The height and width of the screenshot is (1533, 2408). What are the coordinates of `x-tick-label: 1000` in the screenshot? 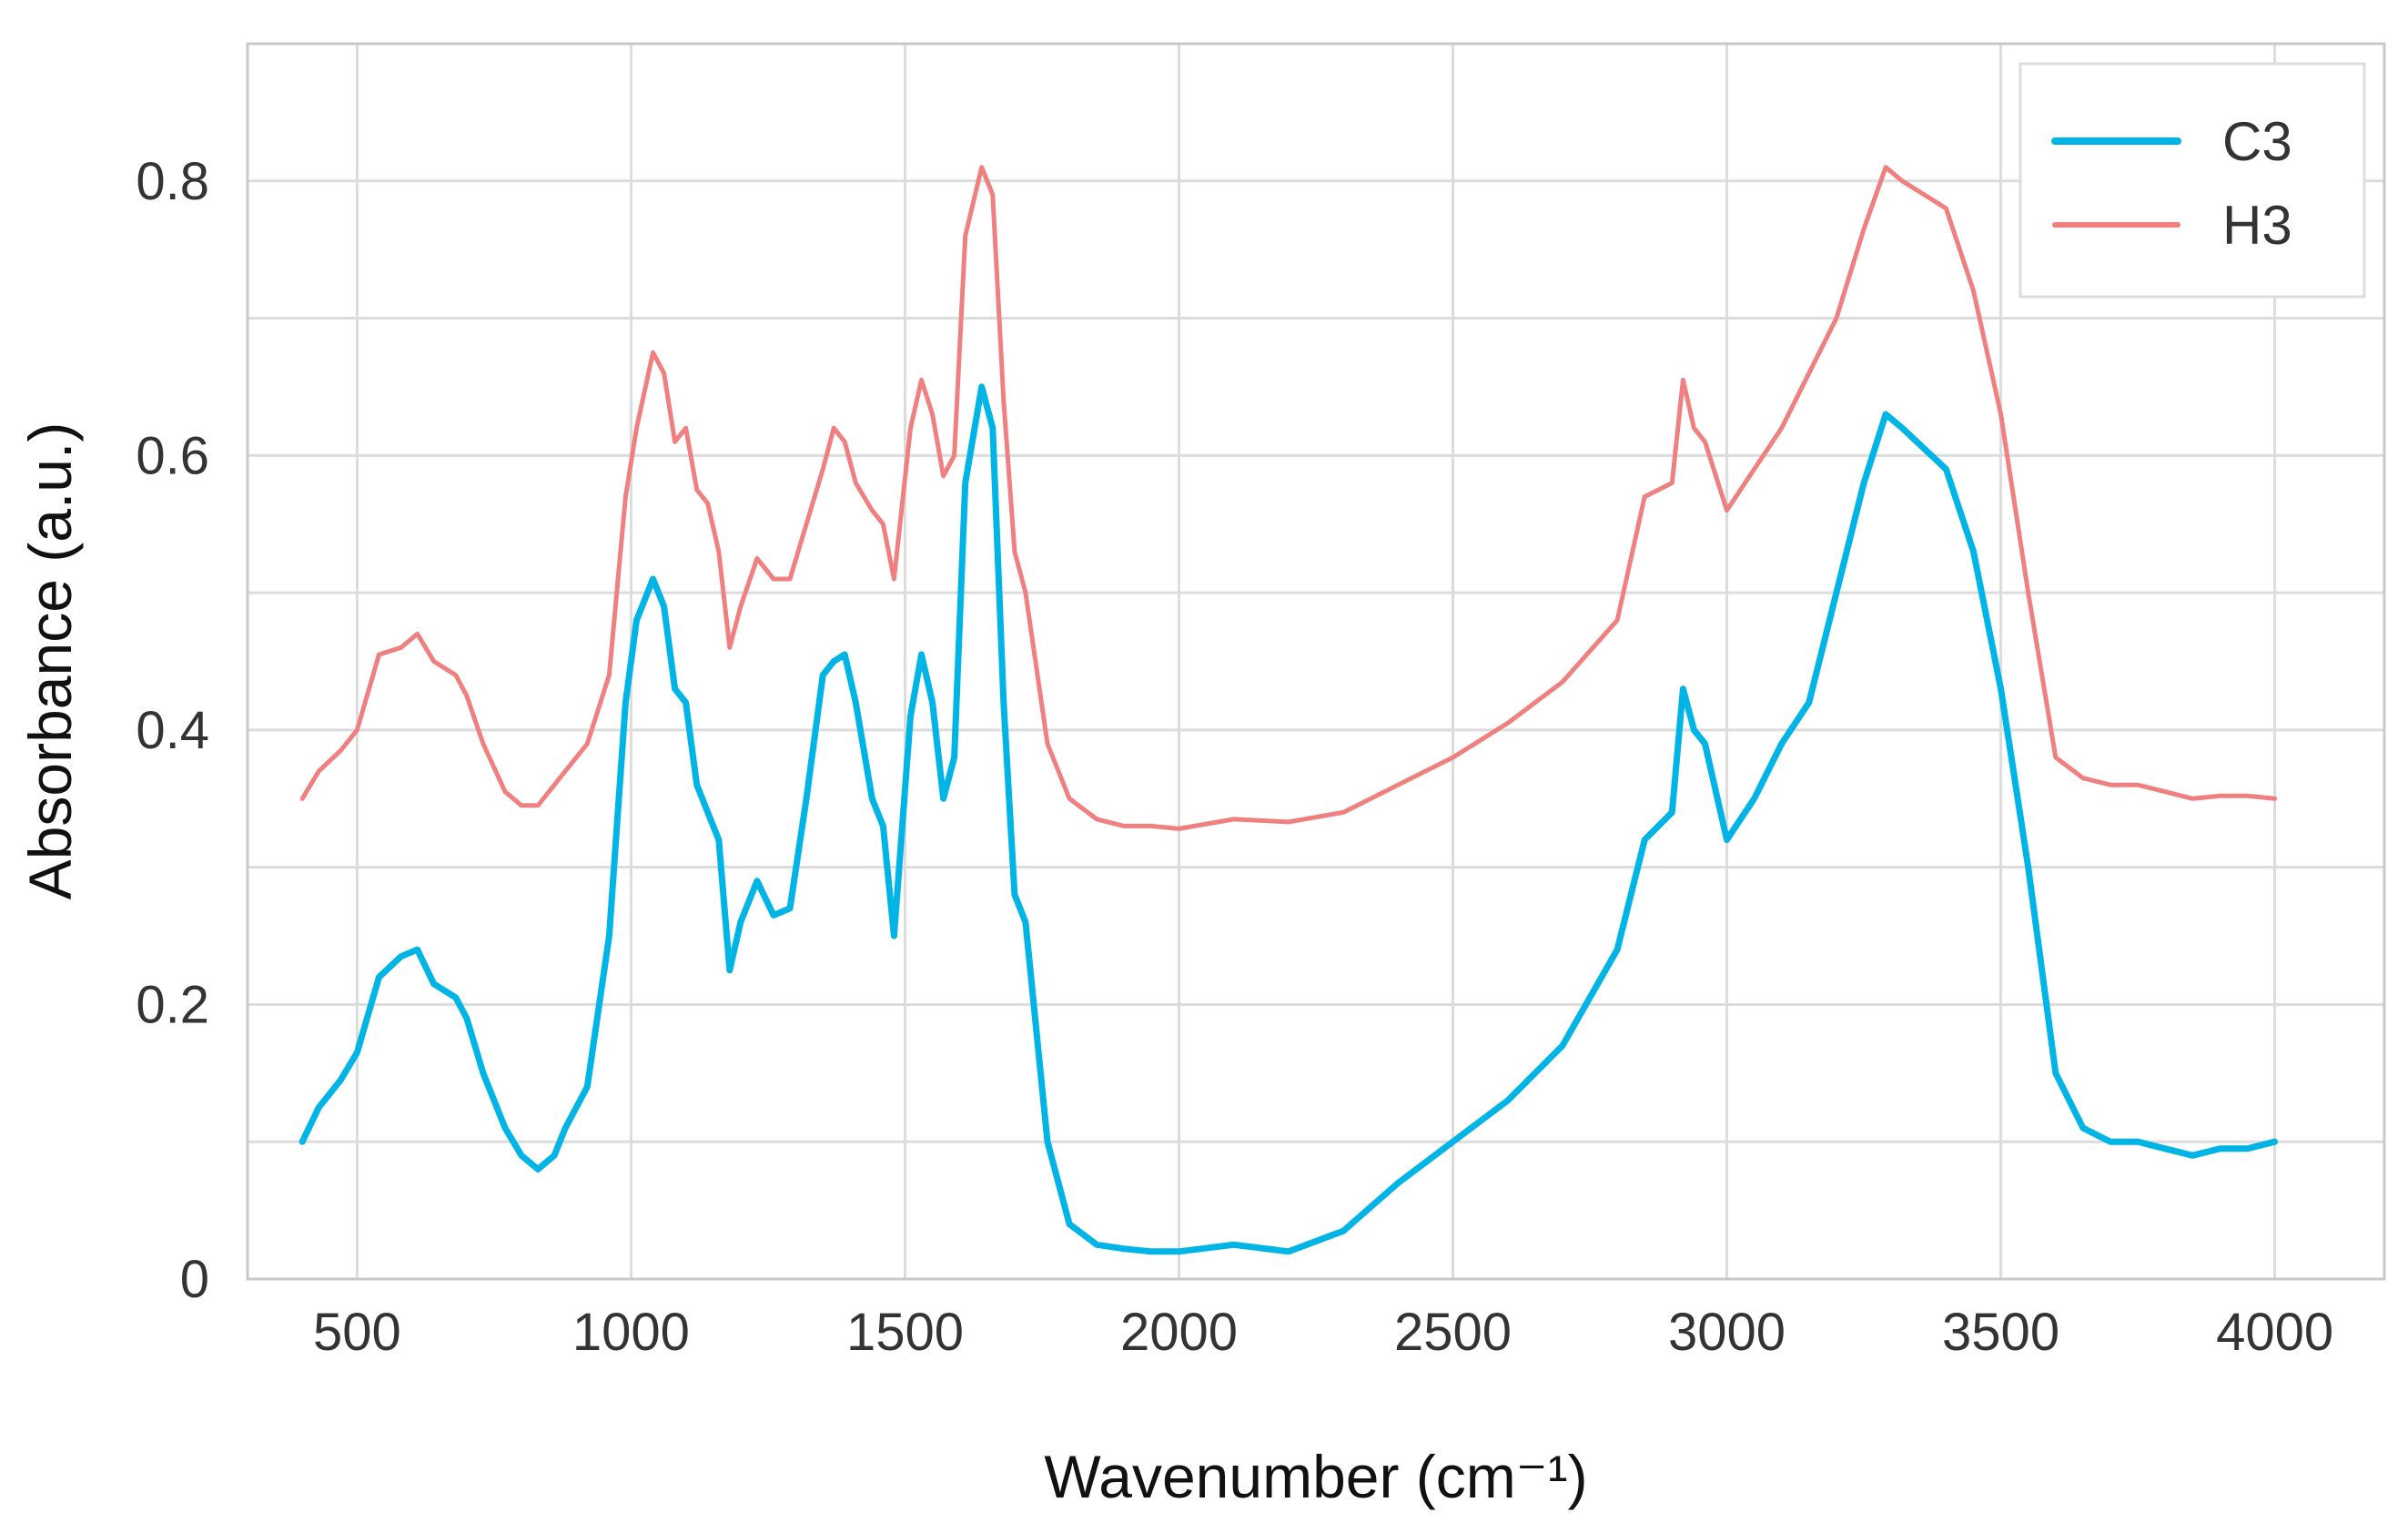 It's located at (631, 1332).